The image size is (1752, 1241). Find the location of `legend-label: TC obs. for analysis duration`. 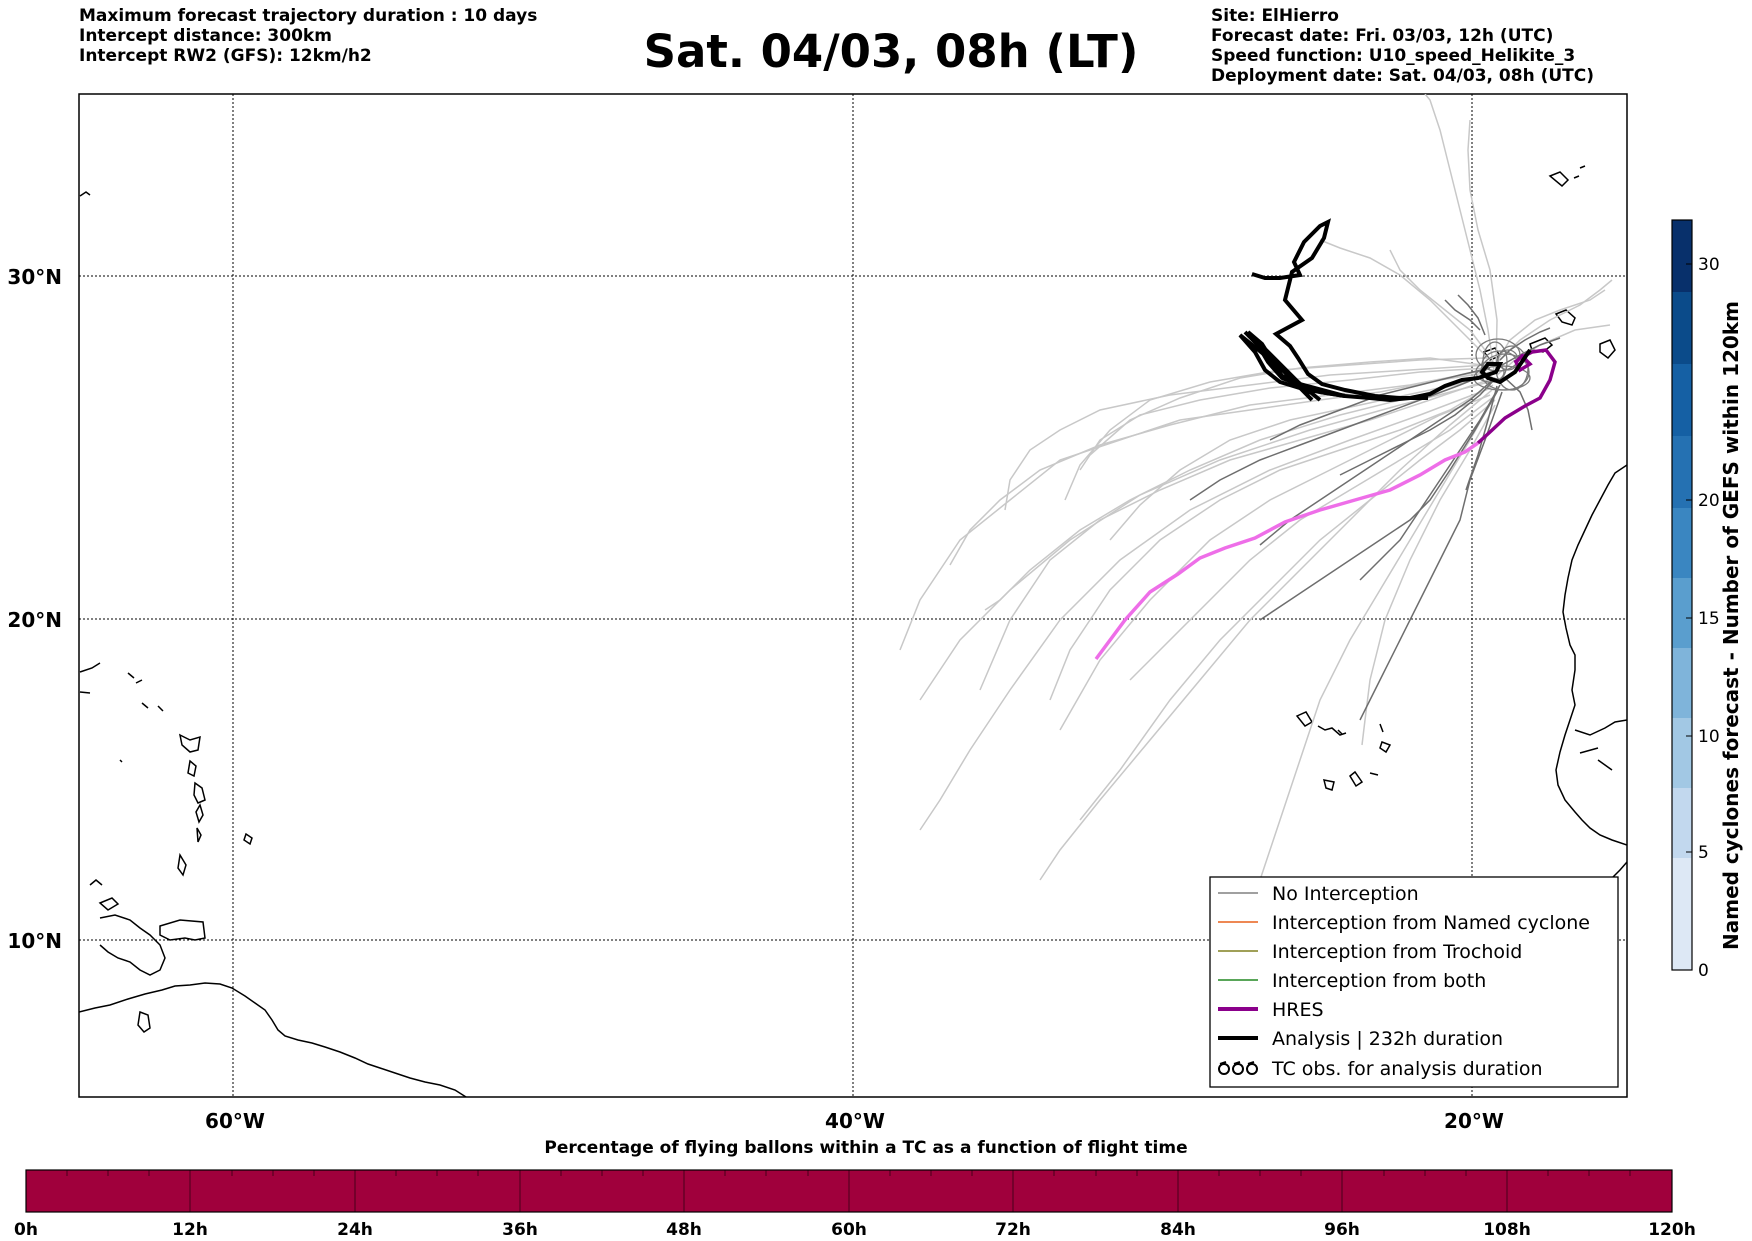

legend-label: TC obs. for analysis duration is located at coordinates (1407, 1069).